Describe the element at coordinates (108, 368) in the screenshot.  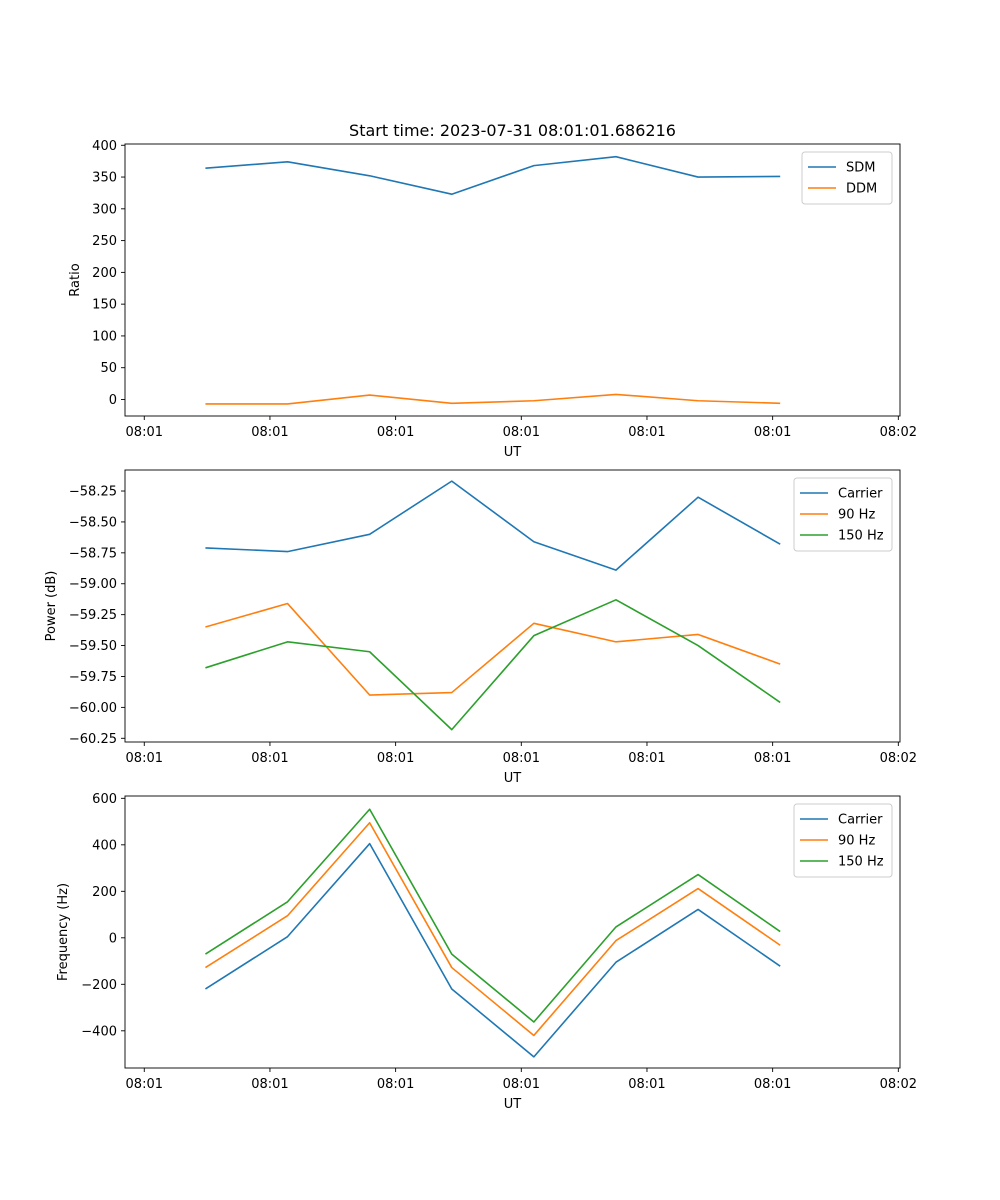
I see `y-tick-label: 50` at that location.